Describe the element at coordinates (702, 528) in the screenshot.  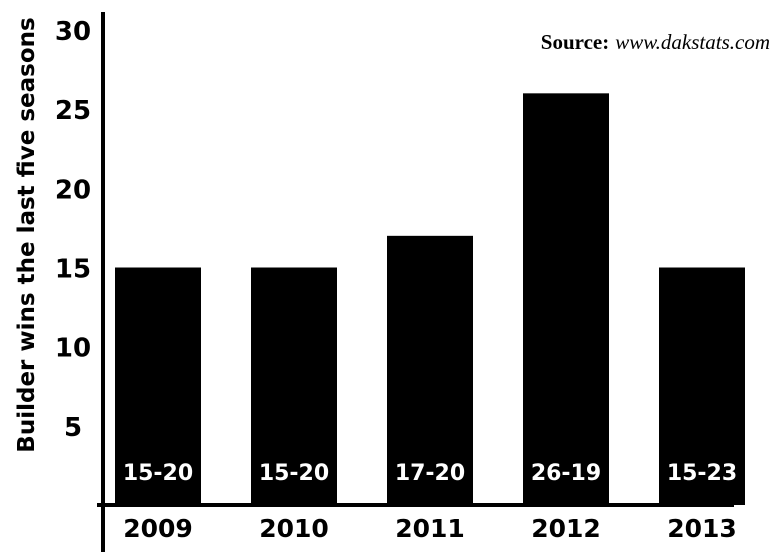
I see `x-tick-label: 2013` at that location.